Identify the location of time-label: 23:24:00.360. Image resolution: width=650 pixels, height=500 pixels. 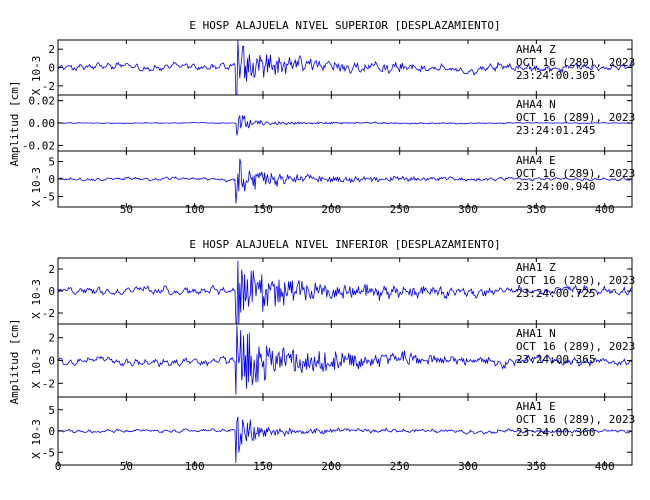
(555, 432).